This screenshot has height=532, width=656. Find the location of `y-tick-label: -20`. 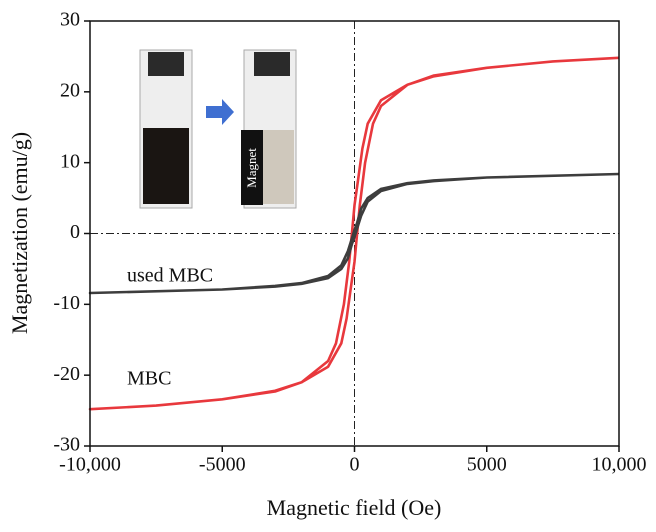

y-tick-label: -20 is located at coordinates (66, 374).